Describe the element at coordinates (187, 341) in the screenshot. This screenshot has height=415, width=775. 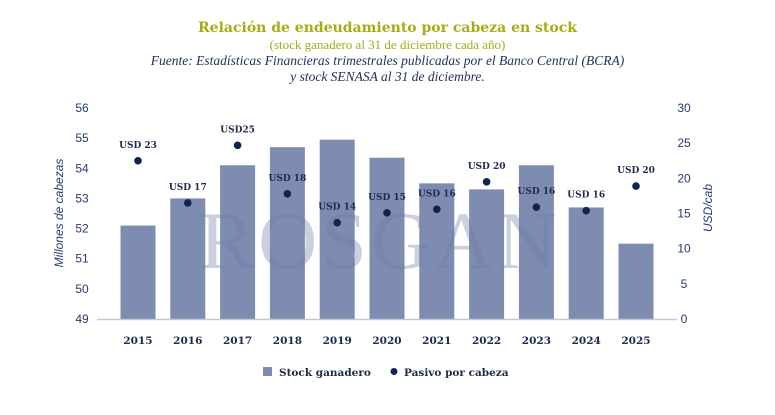
I see `x-tick-label: 2016` at that location.